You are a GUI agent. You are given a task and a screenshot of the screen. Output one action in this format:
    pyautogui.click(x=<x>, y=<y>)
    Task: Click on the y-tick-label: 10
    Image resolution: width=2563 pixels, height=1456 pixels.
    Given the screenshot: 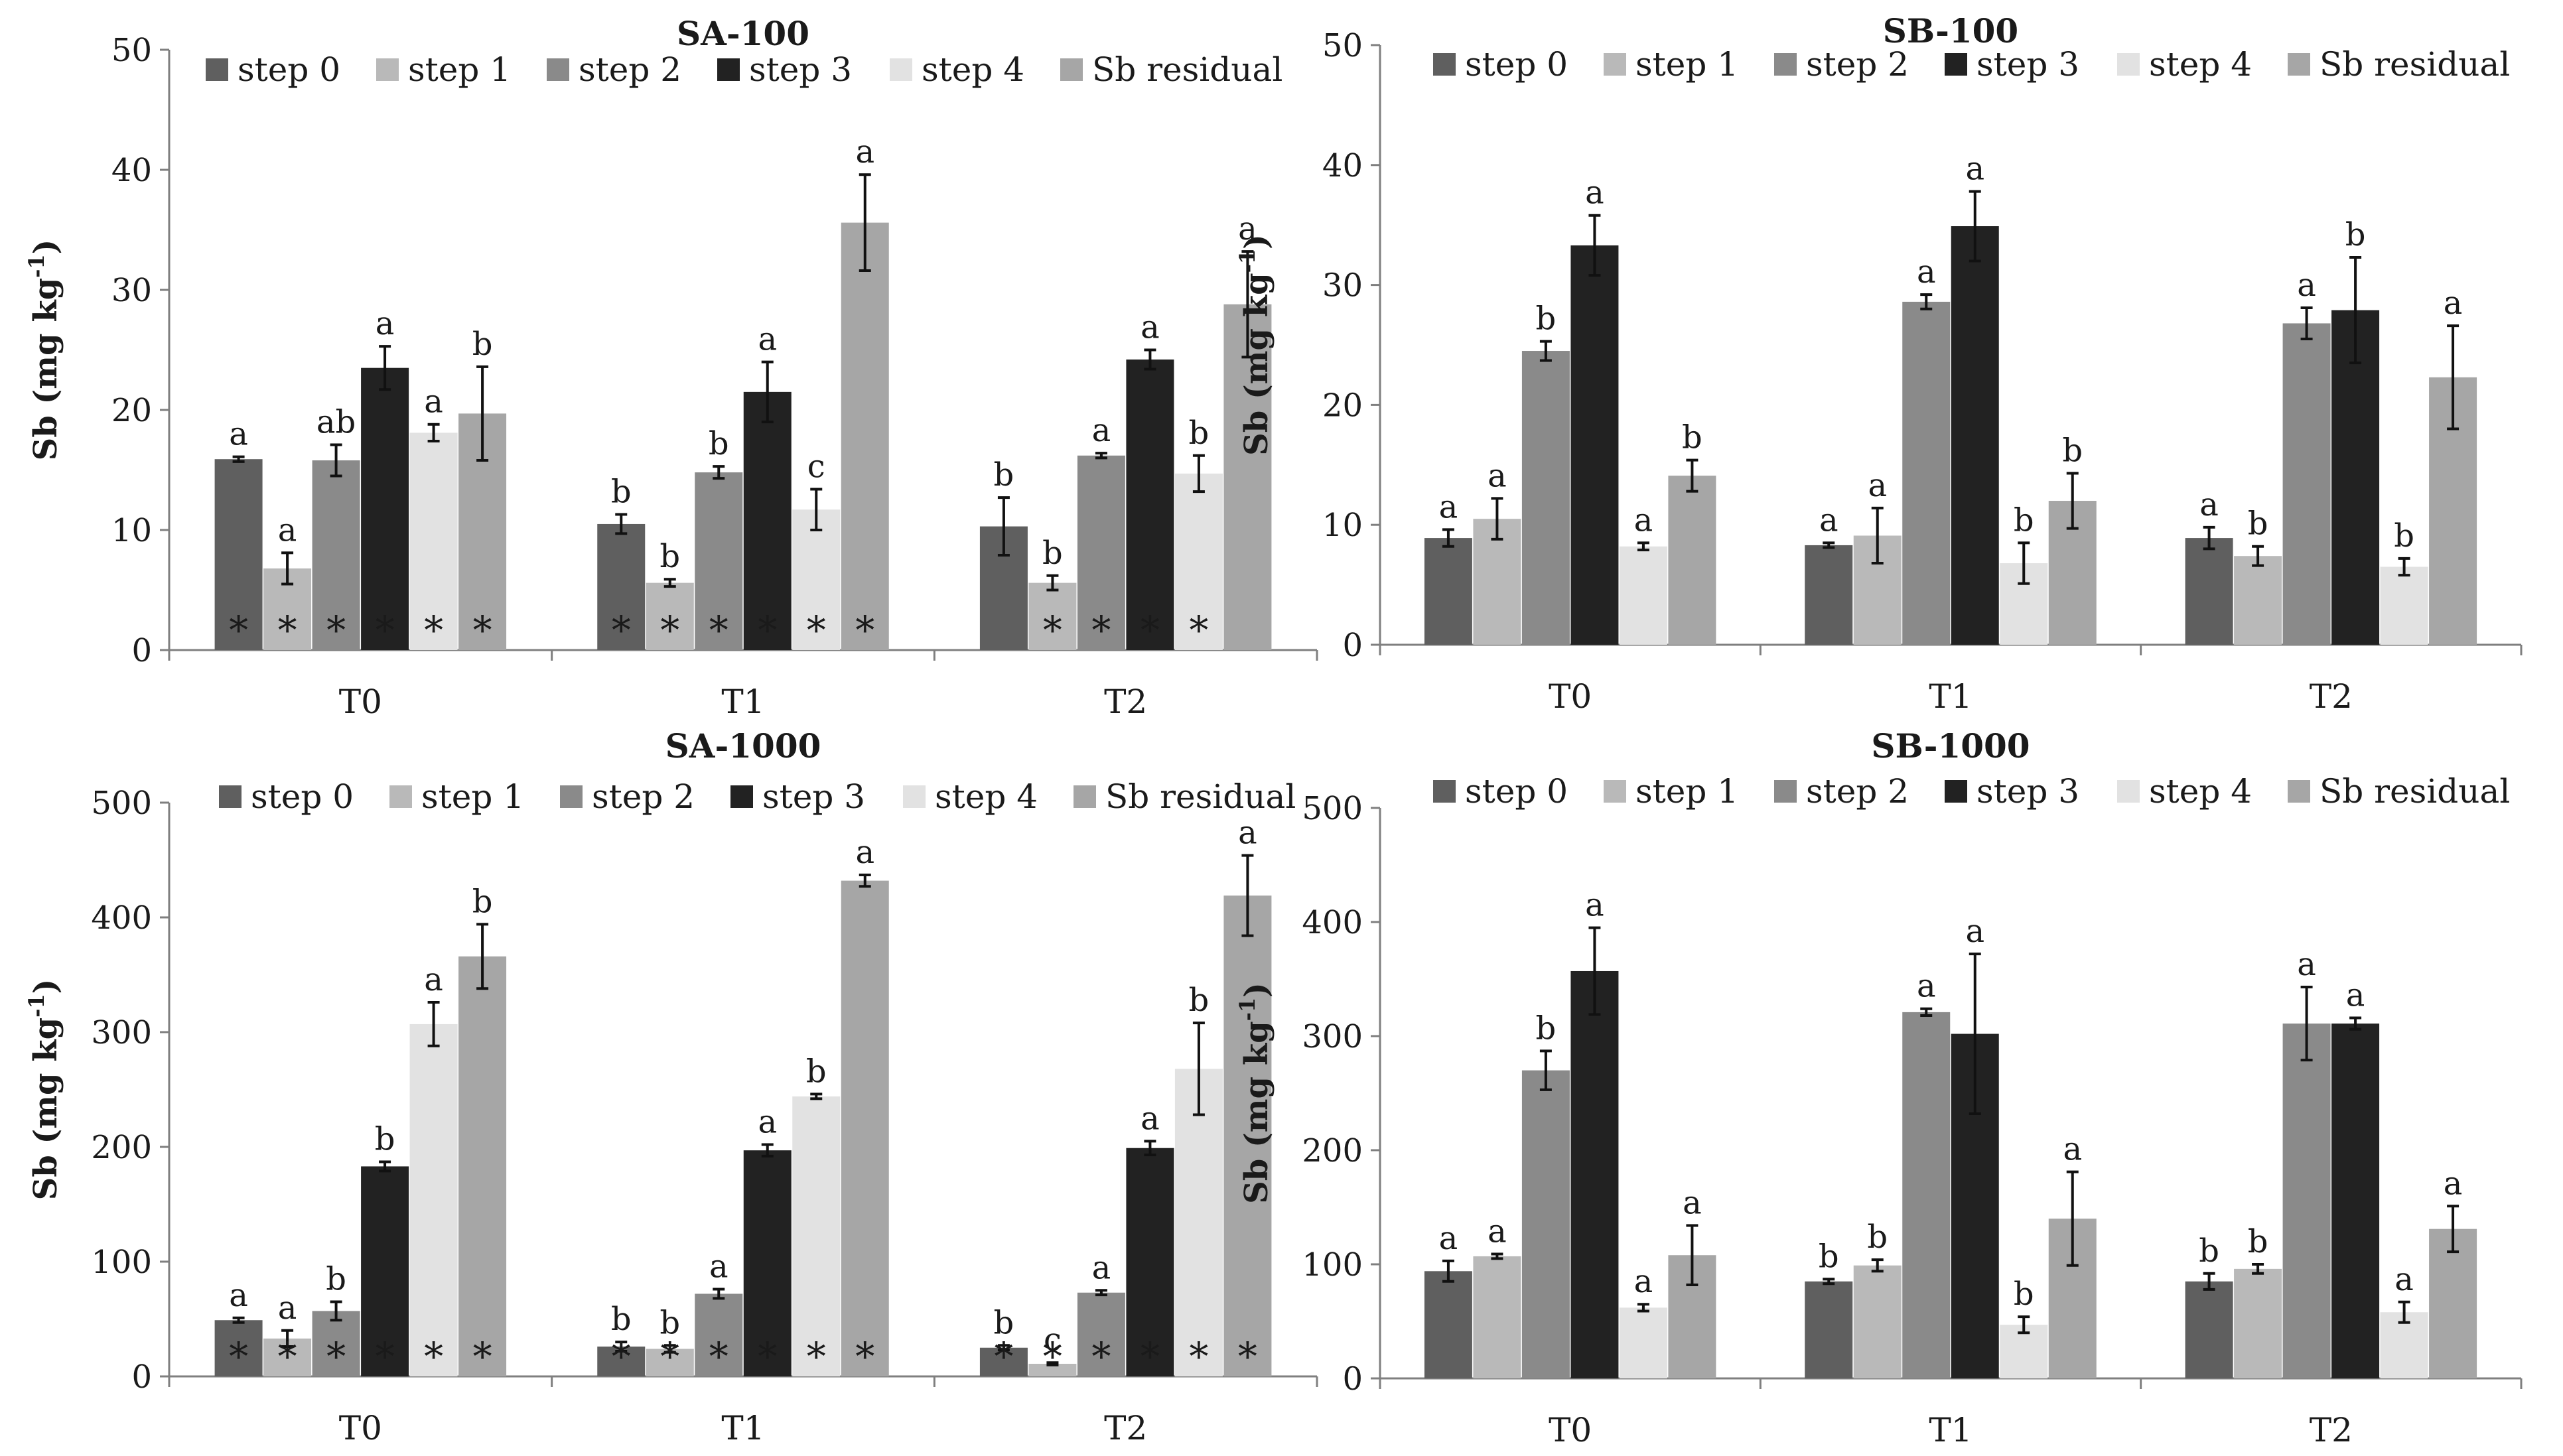 What is the action you would take?
    pyautogui.click(x=1342, y=525)
    